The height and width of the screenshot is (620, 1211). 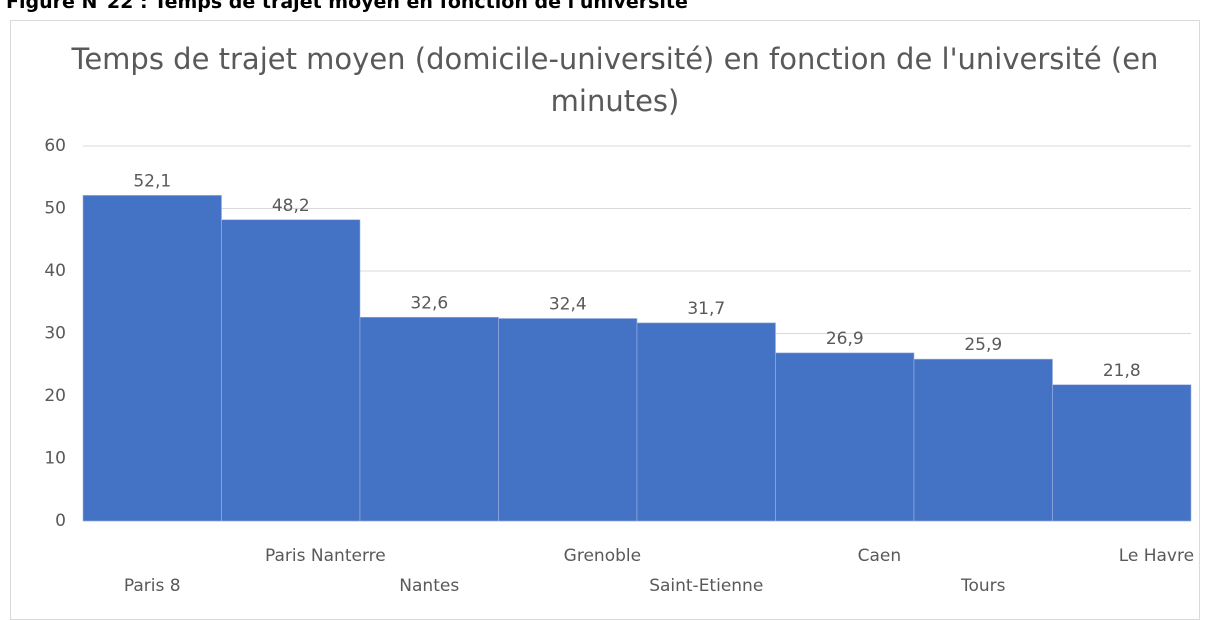 What do you see at coordinates (429, 586) in the screenshot?
I see `x-tick-label: Nantes` at bounding box center [429, 586].